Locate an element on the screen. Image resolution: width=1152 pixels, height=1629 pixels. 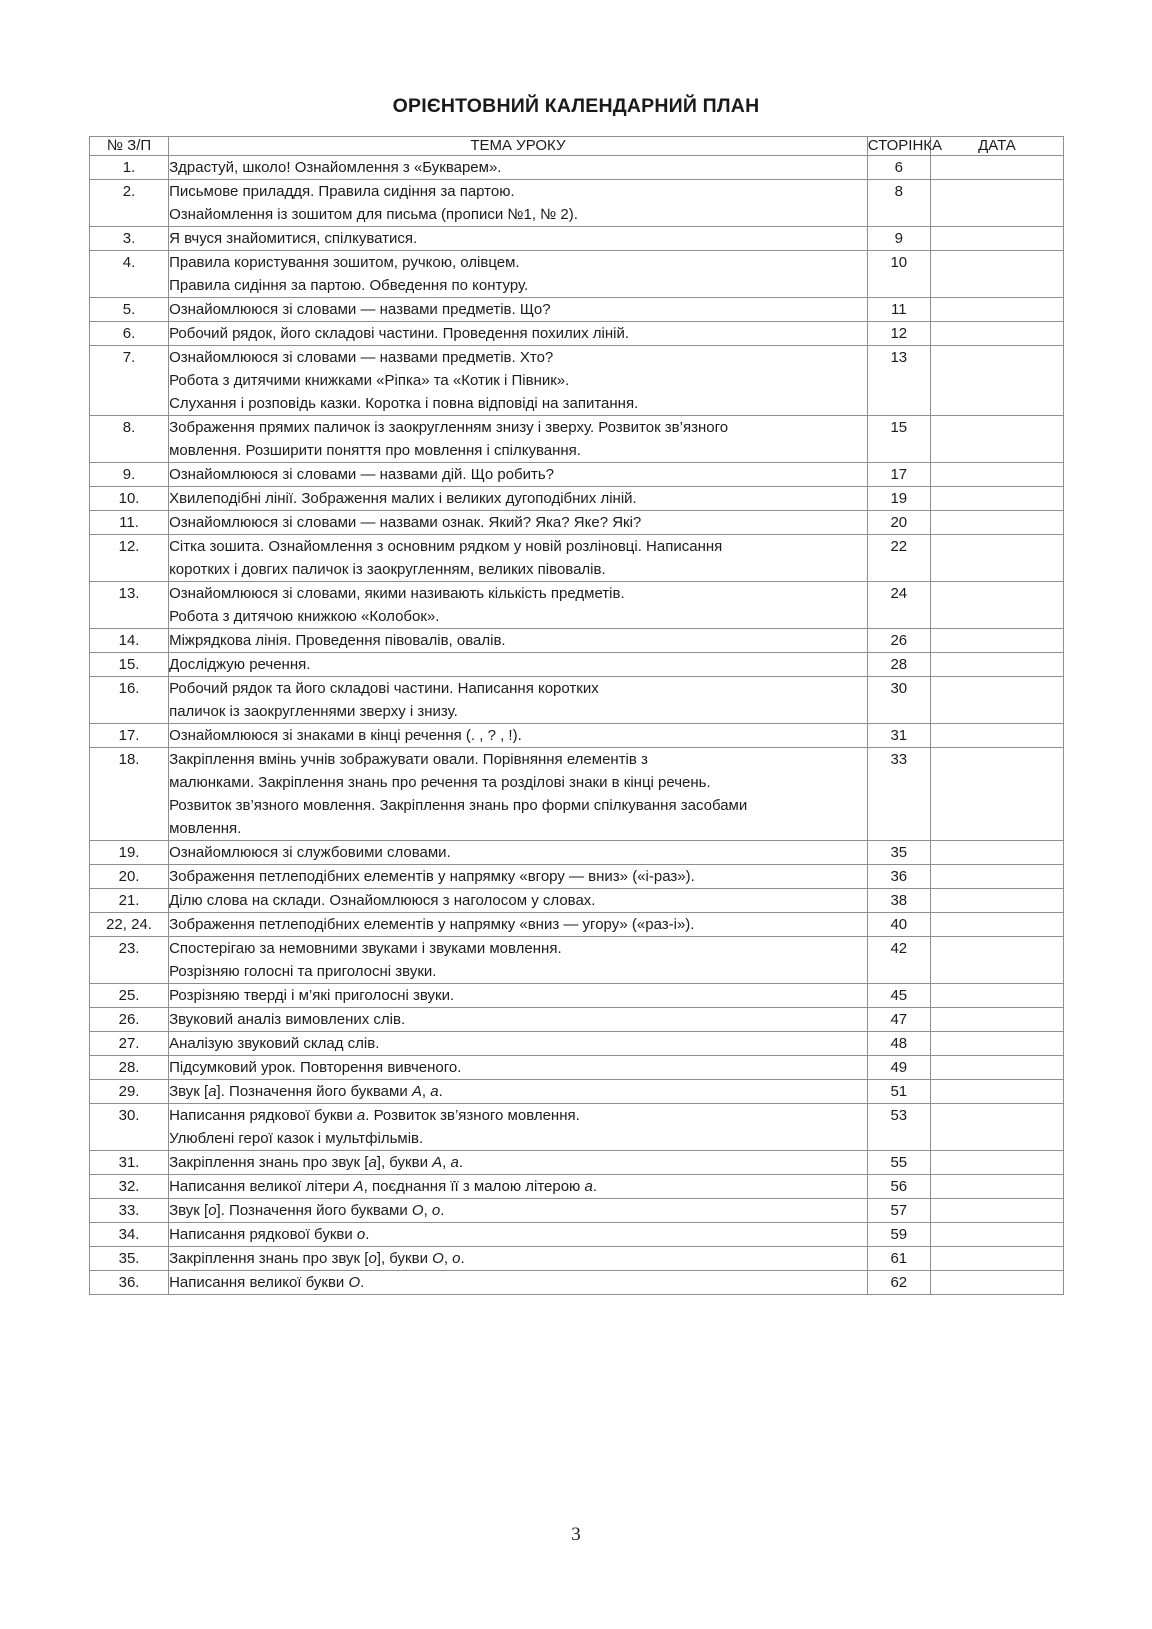
row-number: 21. is located at coordinates (129, 900).